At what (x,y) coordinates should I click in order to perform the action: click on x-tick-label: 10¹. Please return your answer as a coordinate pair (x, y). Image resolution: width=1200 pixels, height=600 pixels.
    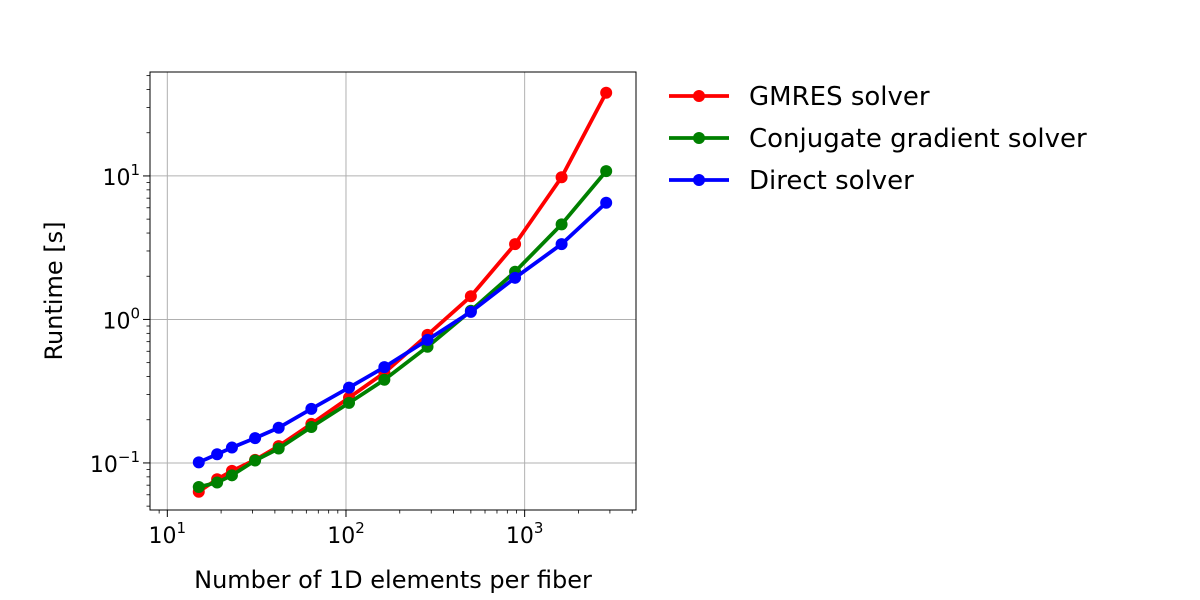
    Looking at the image, I should click on (168, 534).